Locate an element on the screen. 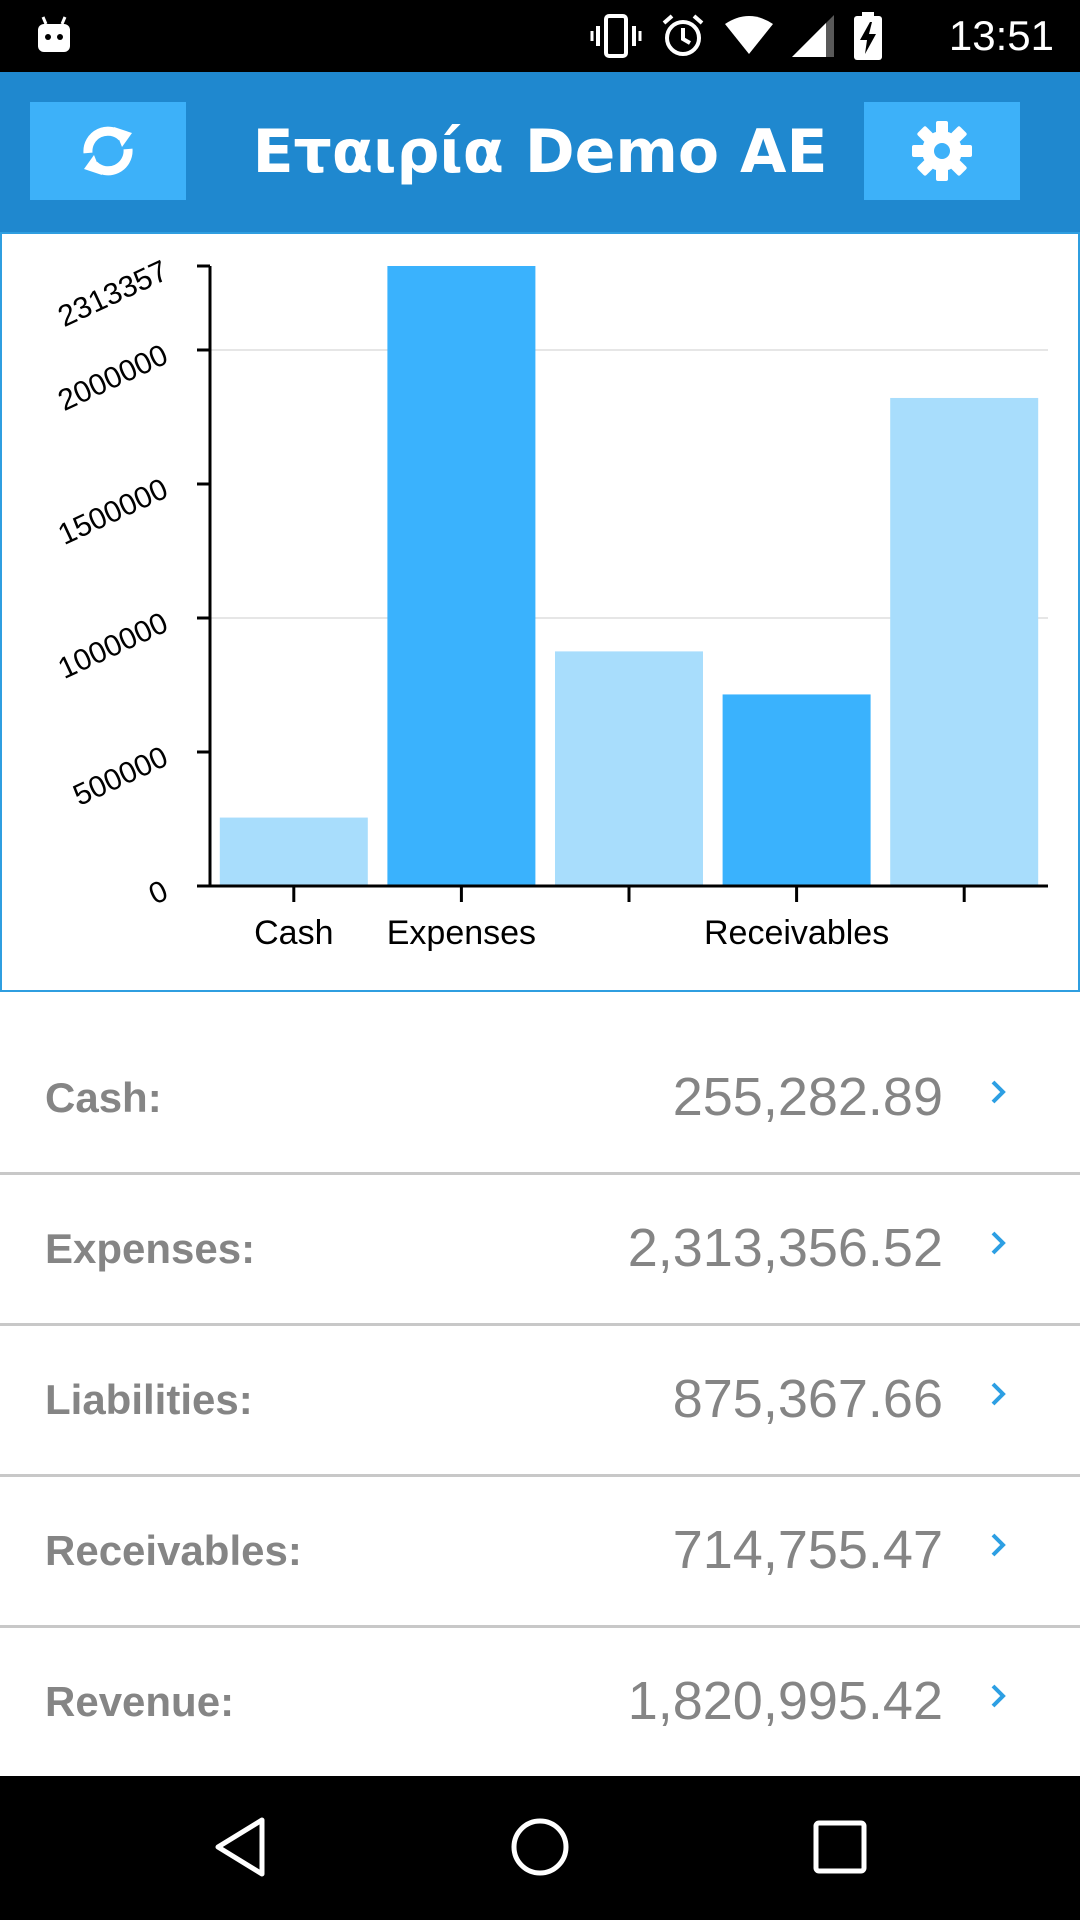 This screenshot has height=1920, width=1080. status-bar: 13:51 is located at coordinates (540, 36).